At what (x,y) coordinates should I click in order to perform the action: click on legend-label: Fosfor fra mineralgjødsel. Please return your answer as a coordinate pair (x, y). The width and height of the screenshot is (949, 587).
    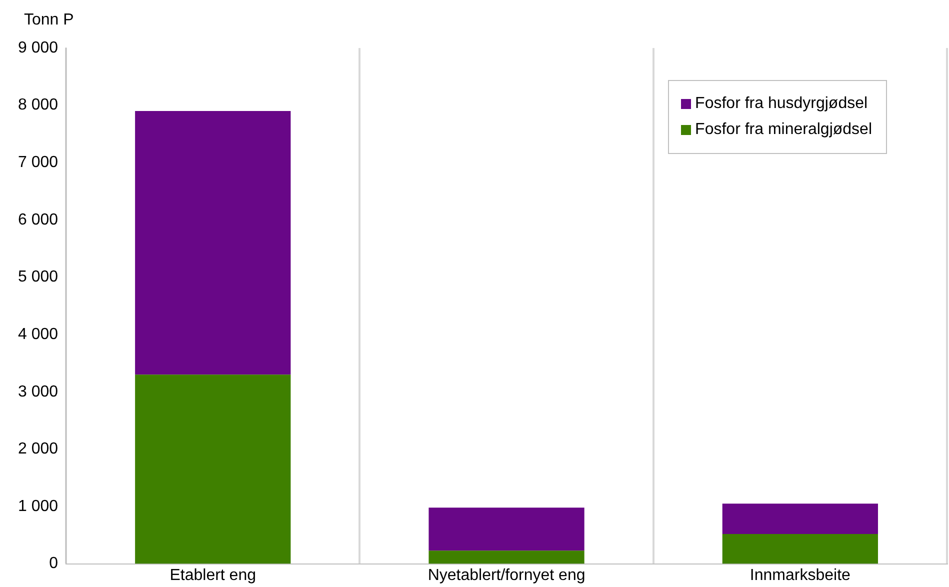
    Looking at the image, I should click on (783, 130).